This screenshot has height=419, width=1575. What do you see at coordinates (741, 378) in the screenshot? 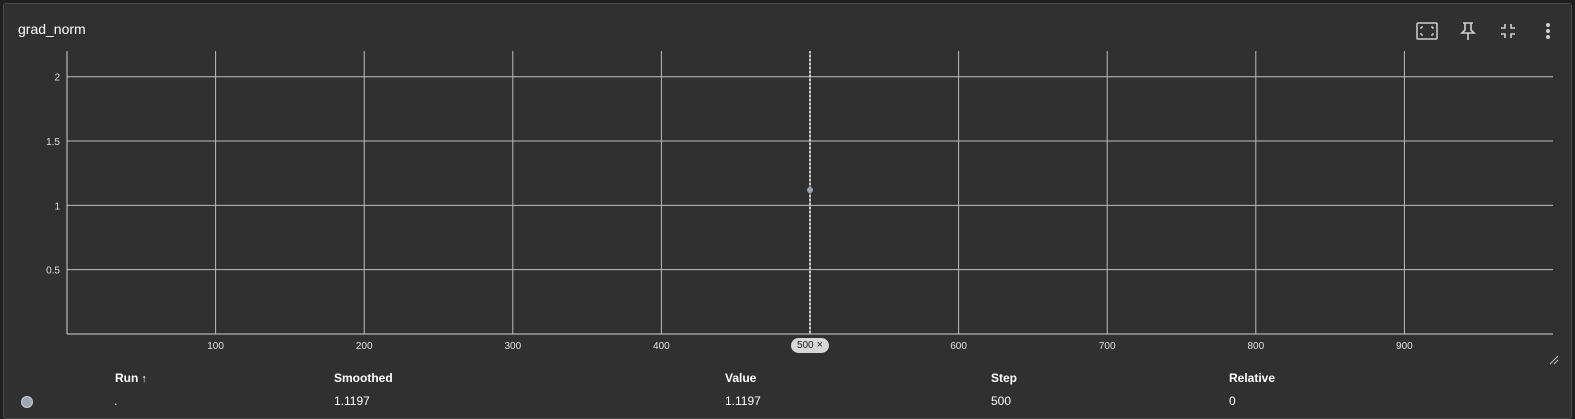
I see `column-header-value: Value` at bounding box center [741, 378].